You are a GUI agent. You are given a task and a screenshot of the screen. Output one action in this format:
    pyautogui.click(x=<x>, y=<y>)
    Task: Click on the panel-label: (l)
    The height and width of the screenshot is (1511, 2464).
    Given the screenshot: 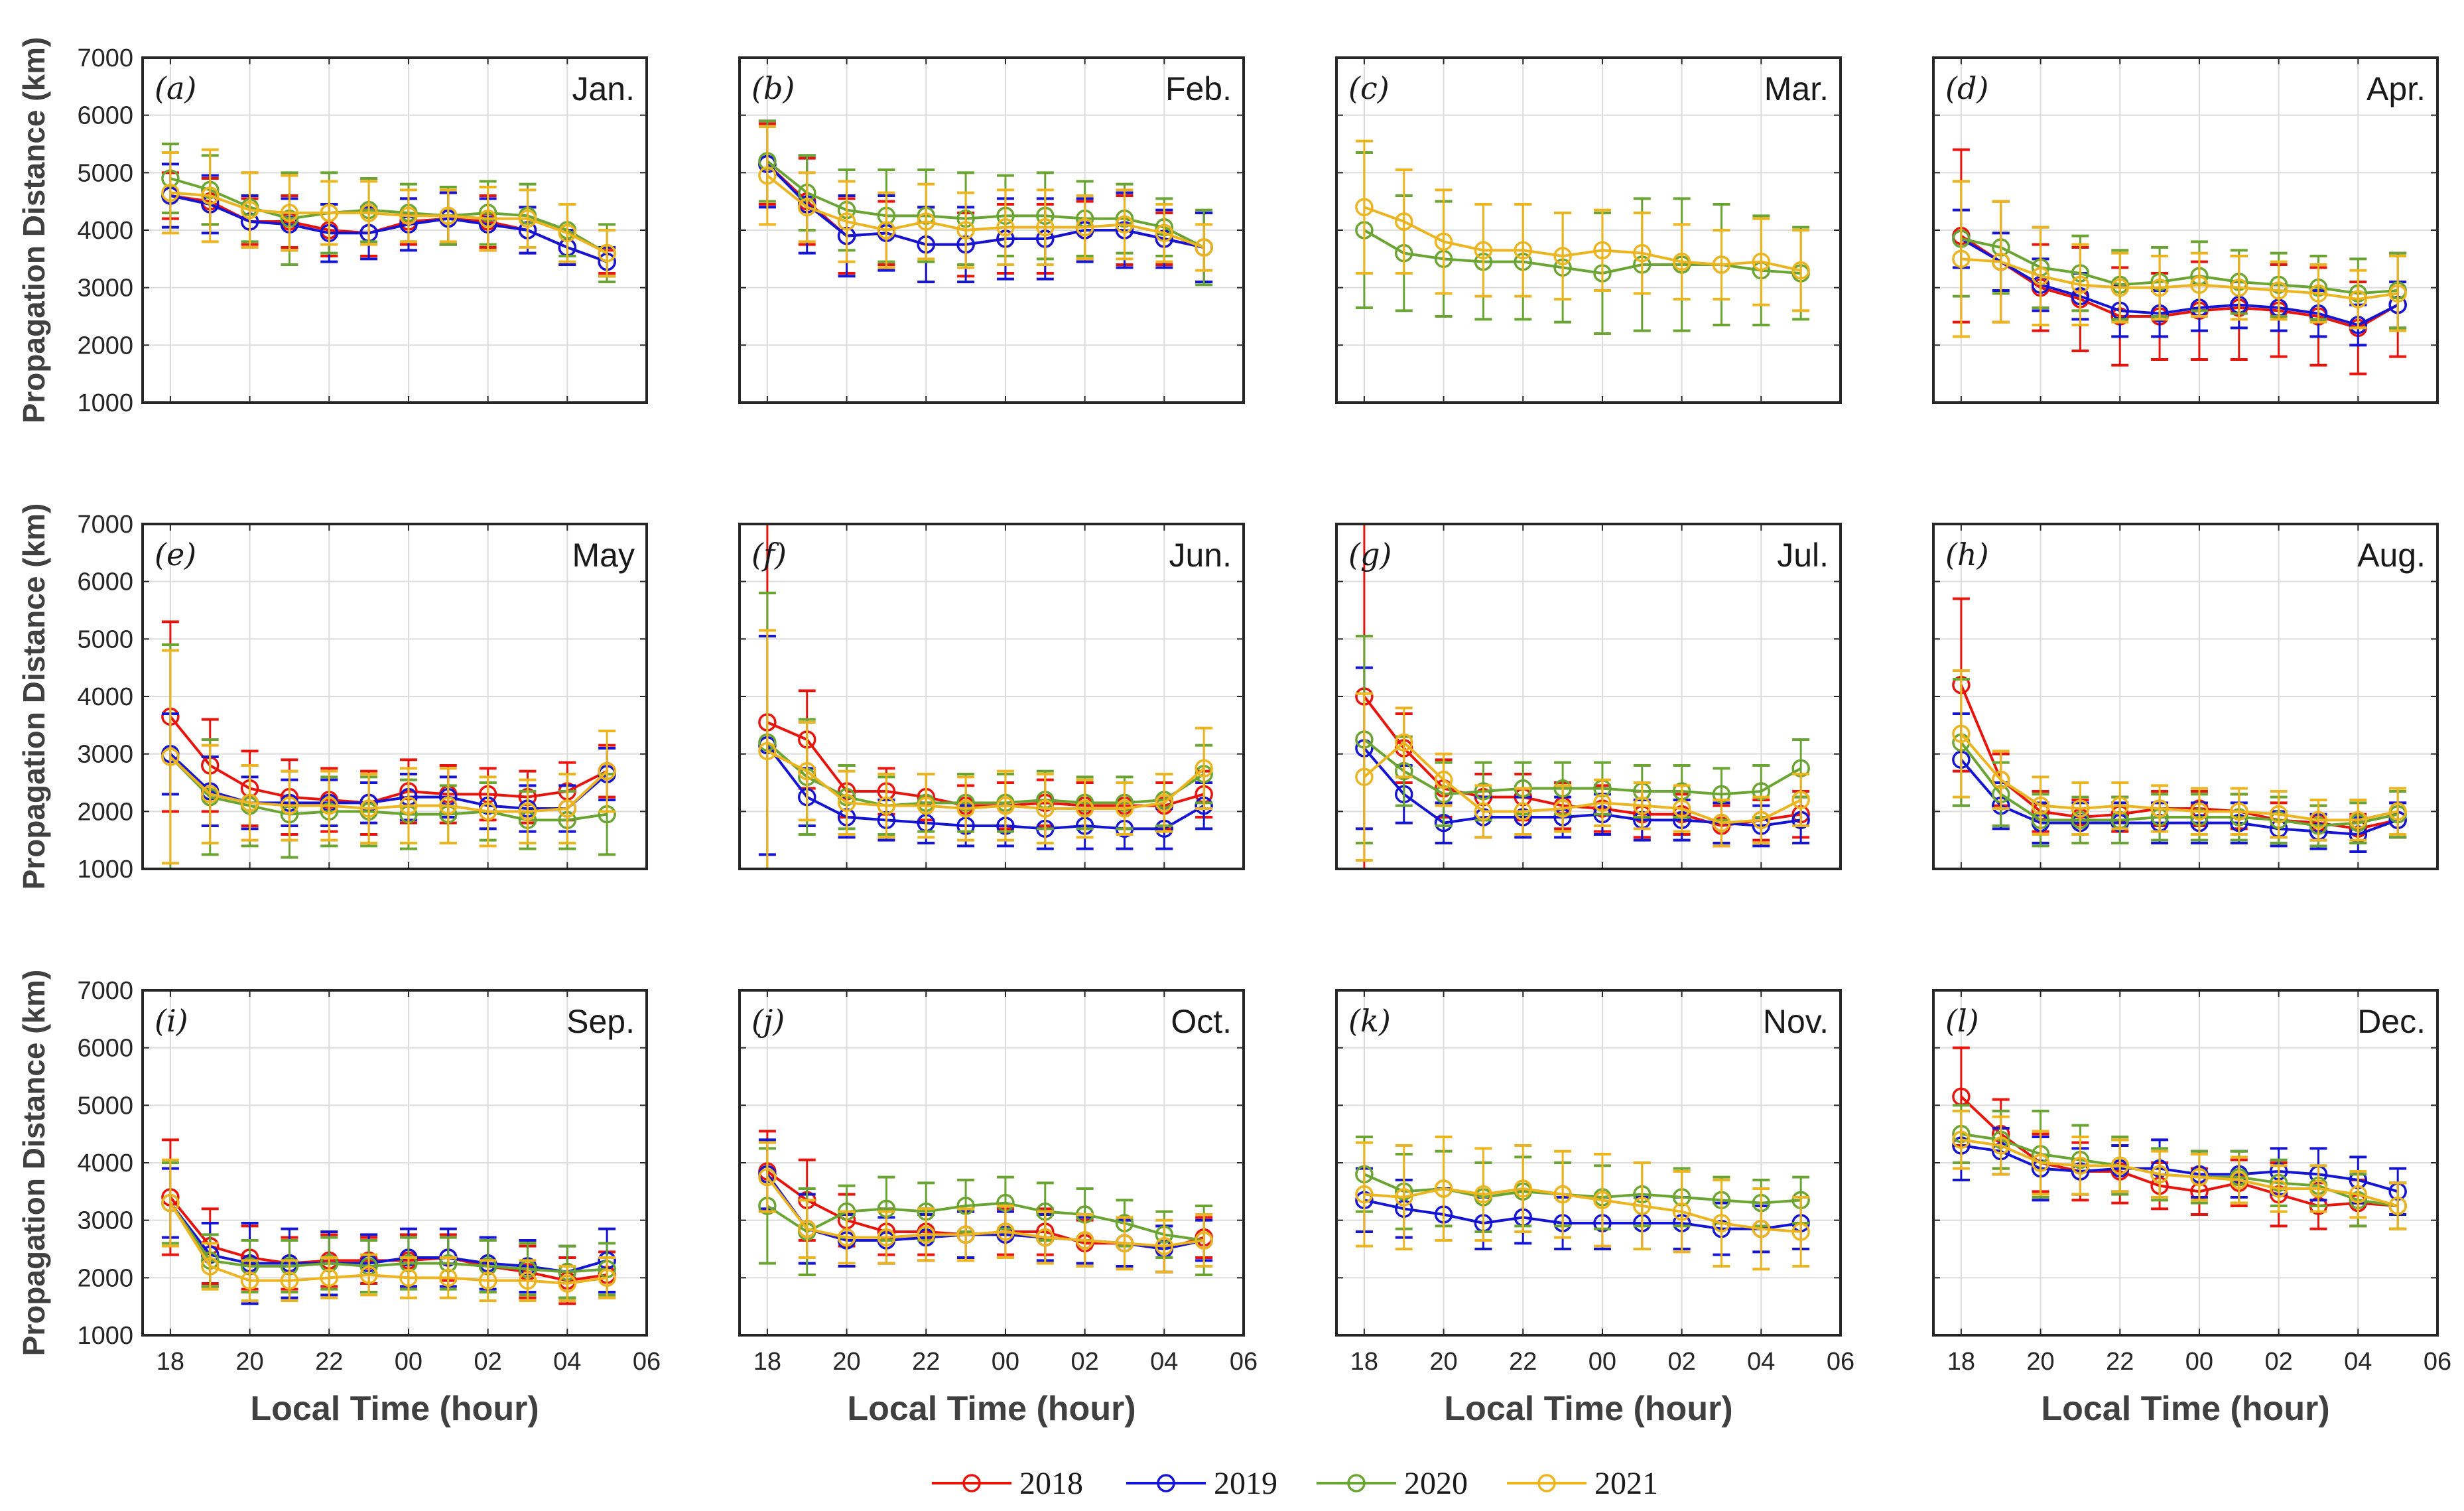 What is the action you would take?
    pyautogui.click(x=1962, y=1021)
    